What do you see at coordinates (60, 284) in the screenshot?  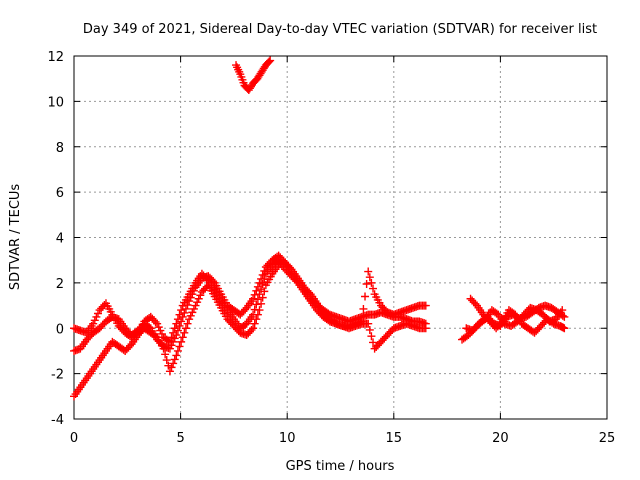 I see `y-tick-label: 2` at bounding box center [60, 284].